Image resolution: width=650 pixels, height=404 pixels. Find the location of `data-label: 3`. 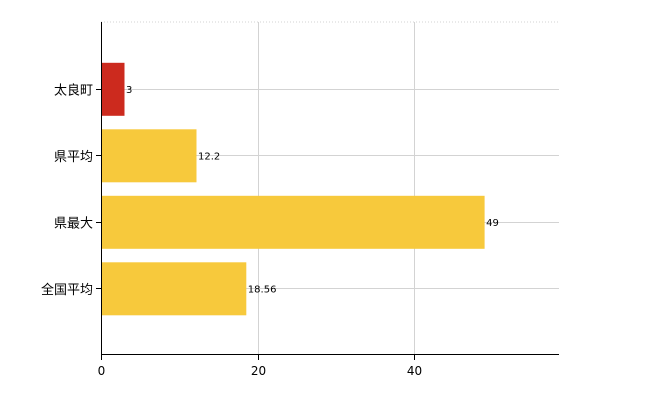

data-label: 3 is located at coordinates (129, 90).